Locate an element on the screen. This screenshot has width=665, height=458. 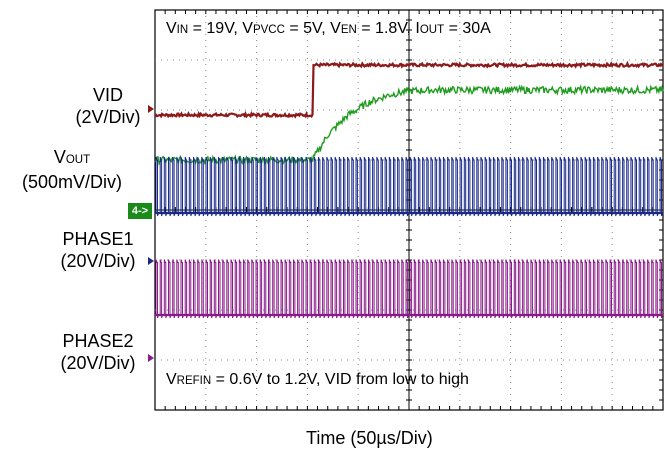
vout-scale: (500mV/Div) is located at coordinates (72, 182).